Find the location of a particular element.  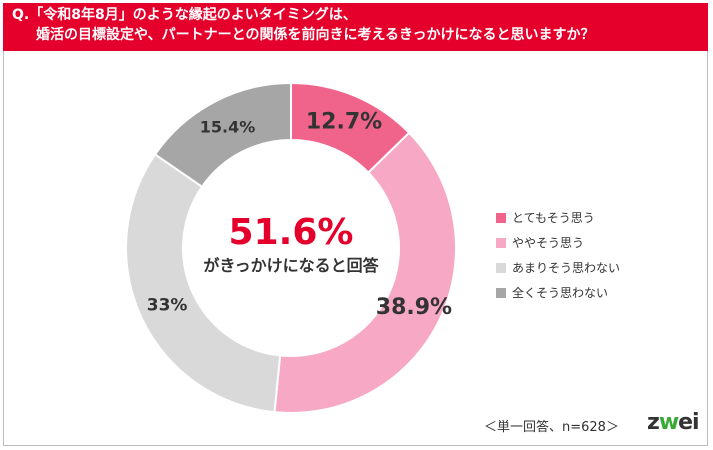

legend-label: 全くそう思わない is located at coordinates (560, 293).